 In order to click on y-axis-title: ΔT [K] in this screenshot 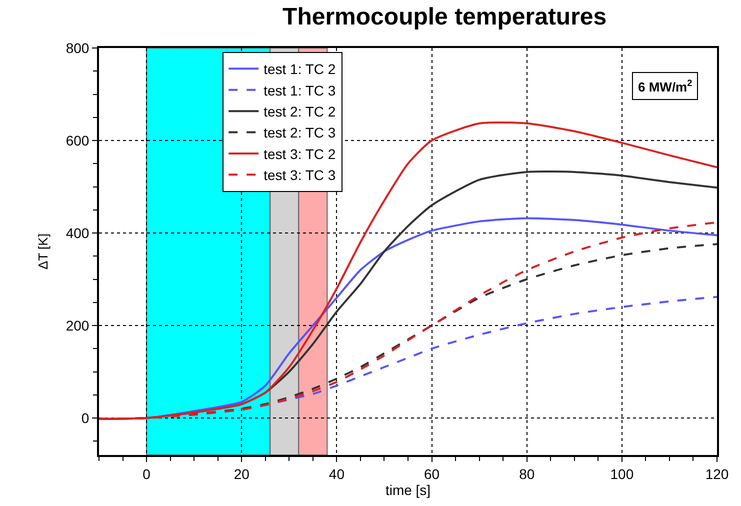, I will do `click(42, 252)`.